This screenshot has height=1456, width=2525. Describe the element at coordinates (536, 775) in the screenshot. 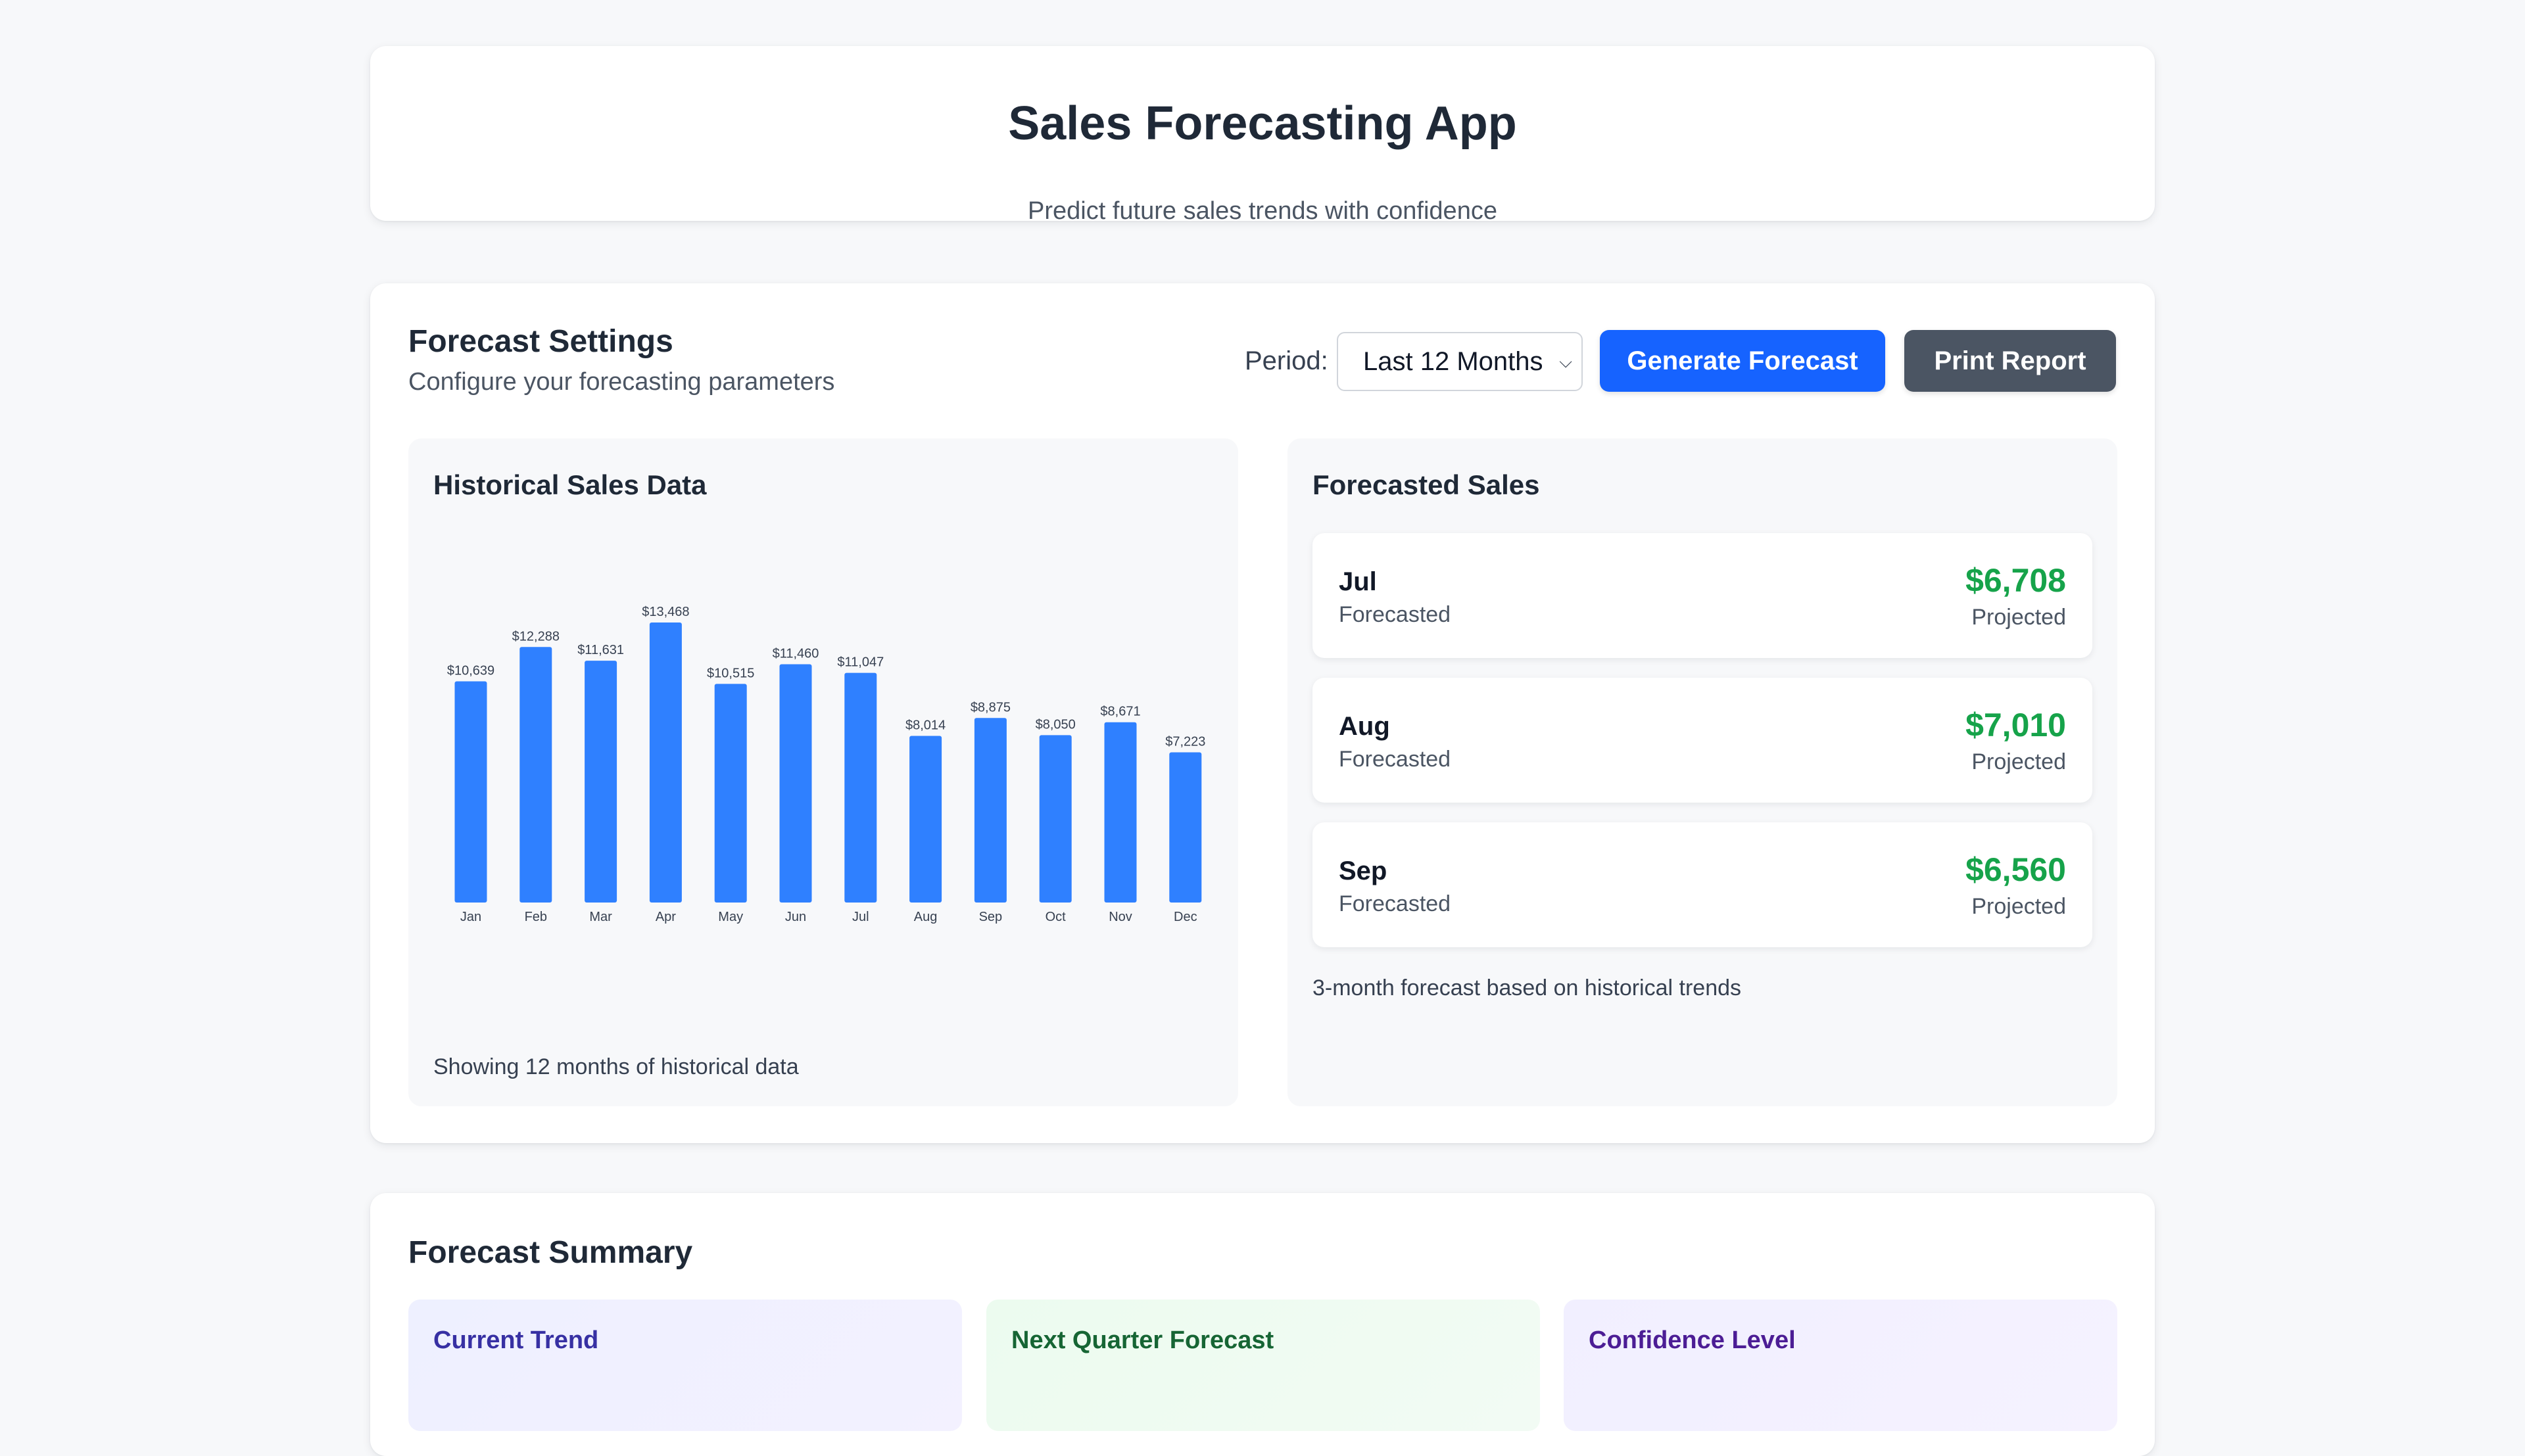

I see `bar-feb` at that location.